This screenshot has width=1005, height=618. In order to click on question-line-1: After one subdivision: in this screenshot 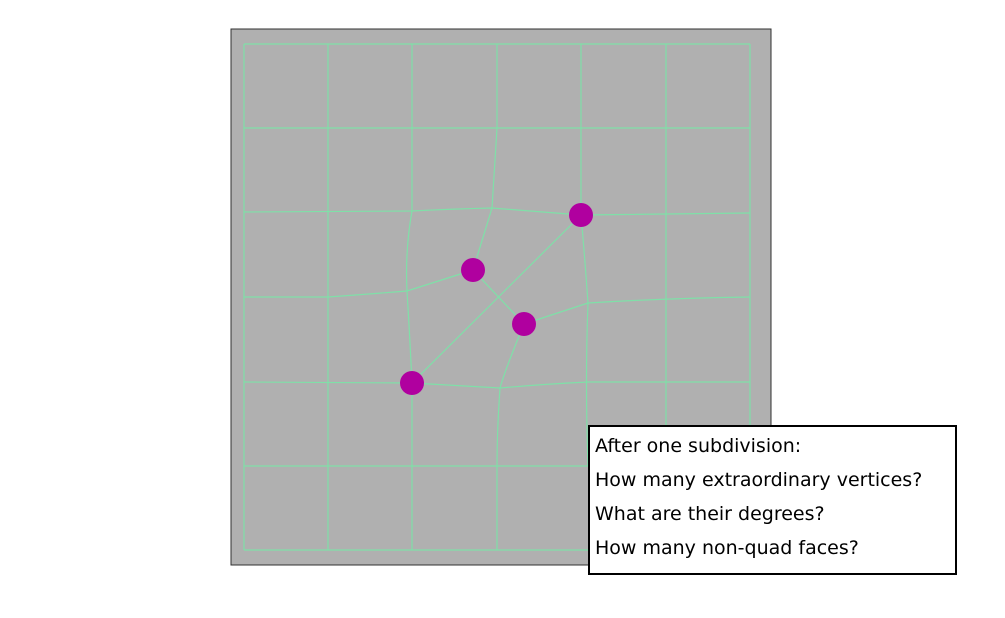, I will do `click(698, 446)`.